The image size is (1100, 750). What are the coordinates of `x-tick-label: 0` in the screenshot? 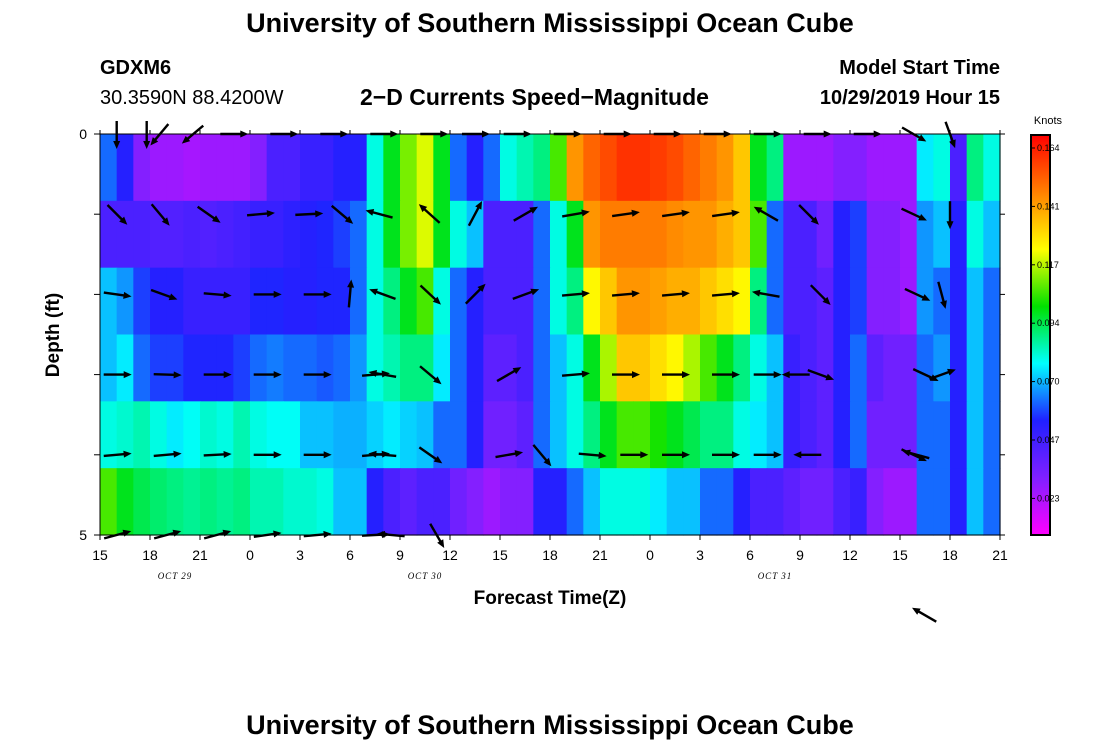 It's located at (250, 555).